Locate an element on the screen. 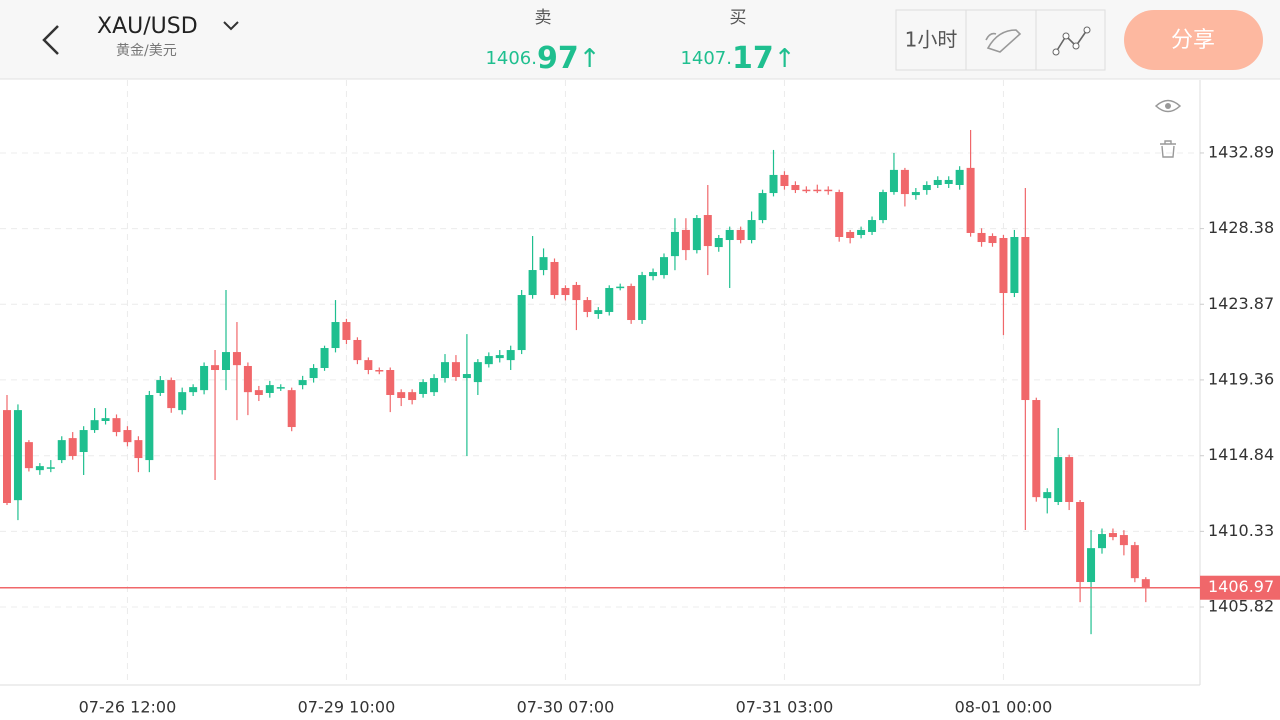  back-button is located at coordinates (50, 40).